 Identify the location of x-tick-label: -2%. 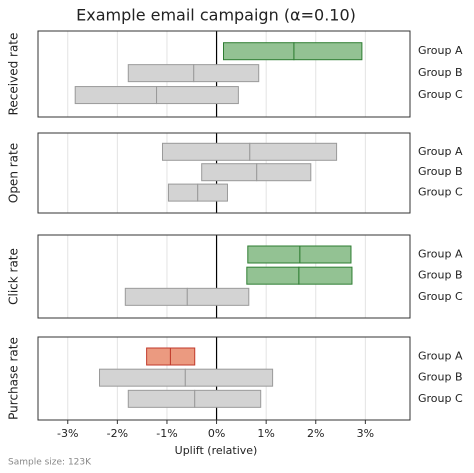
(117, 433).